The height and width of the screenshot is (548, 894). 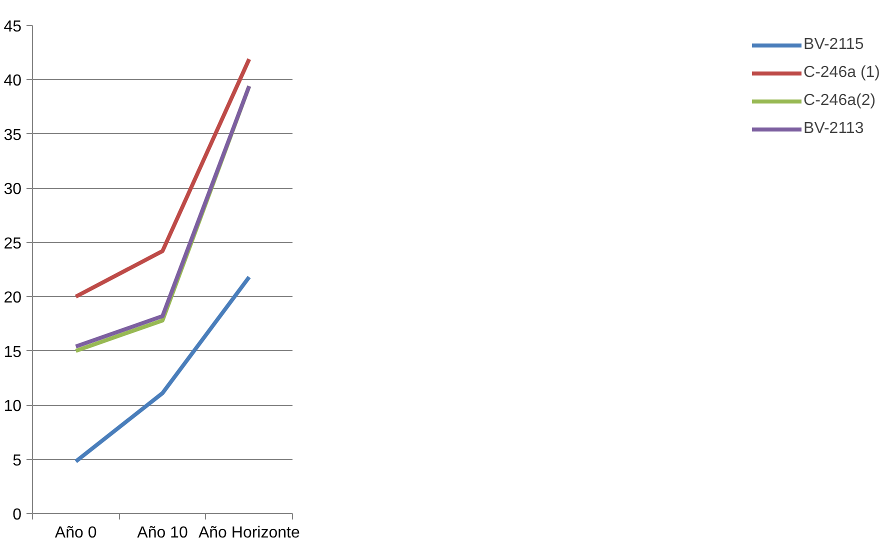 What do you see at coordinates (13, 135) in the screenshot?
I see `y-tick-label: 35` at bounding box center [13, 135].